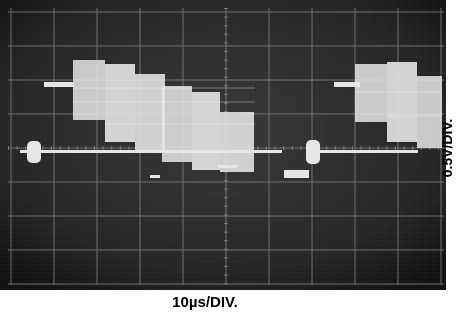 This screenshot has height=320, width=459. What do you see at coordinates (205, 302) in the screenshot?
I see `horizontal-scale-label: 10µs/DIV.` at bounding box center [205, 302].